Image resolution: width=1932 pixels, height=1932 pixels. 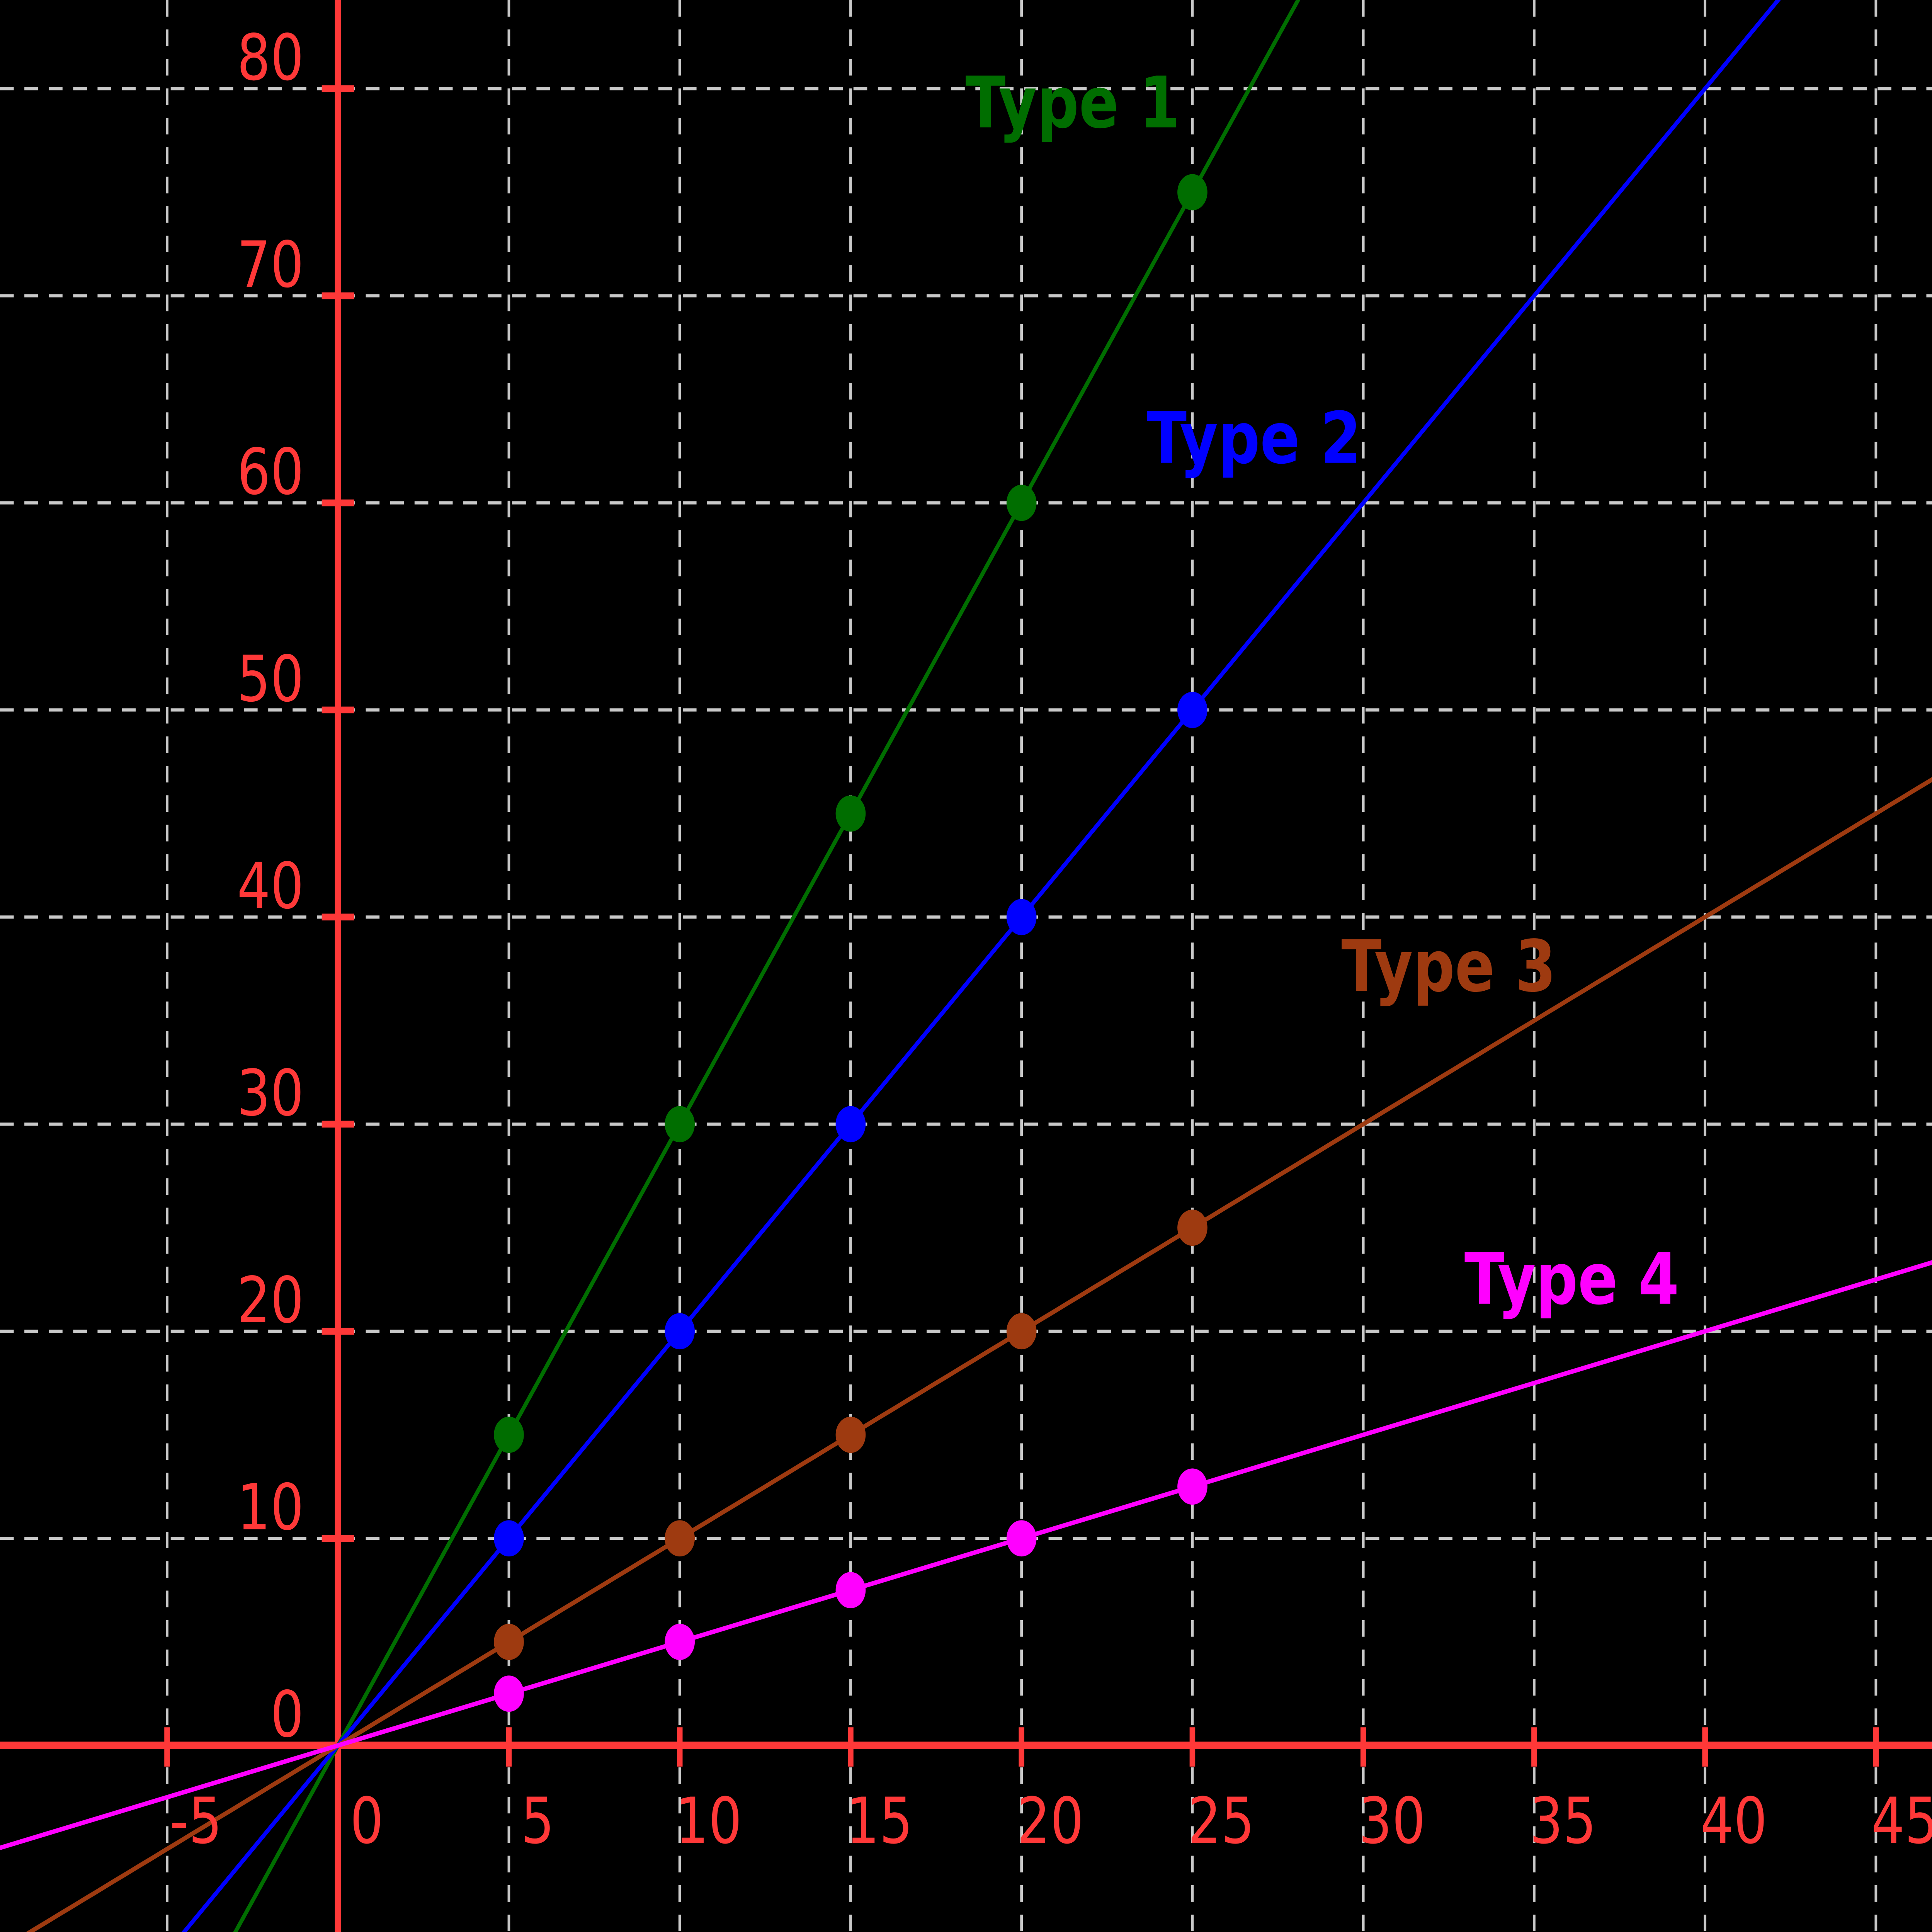 I want to click on series-label-type-3: Type 3, so click(x=1448, y=967).